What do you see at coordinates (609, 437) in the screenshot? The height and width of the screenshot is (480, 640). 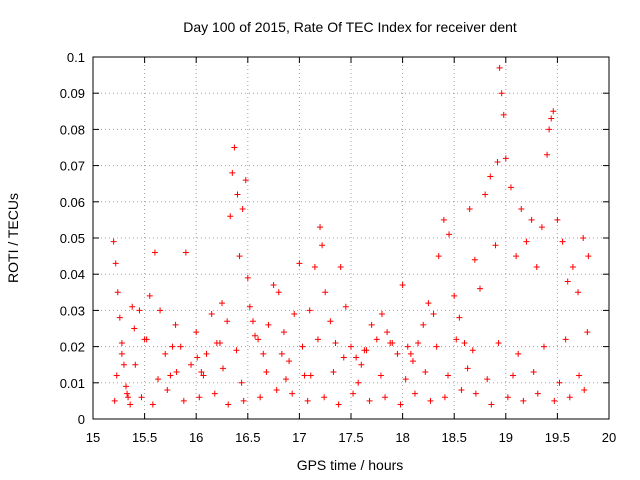 I see `x-tick-label: 20` at bounding box center [609, 437].